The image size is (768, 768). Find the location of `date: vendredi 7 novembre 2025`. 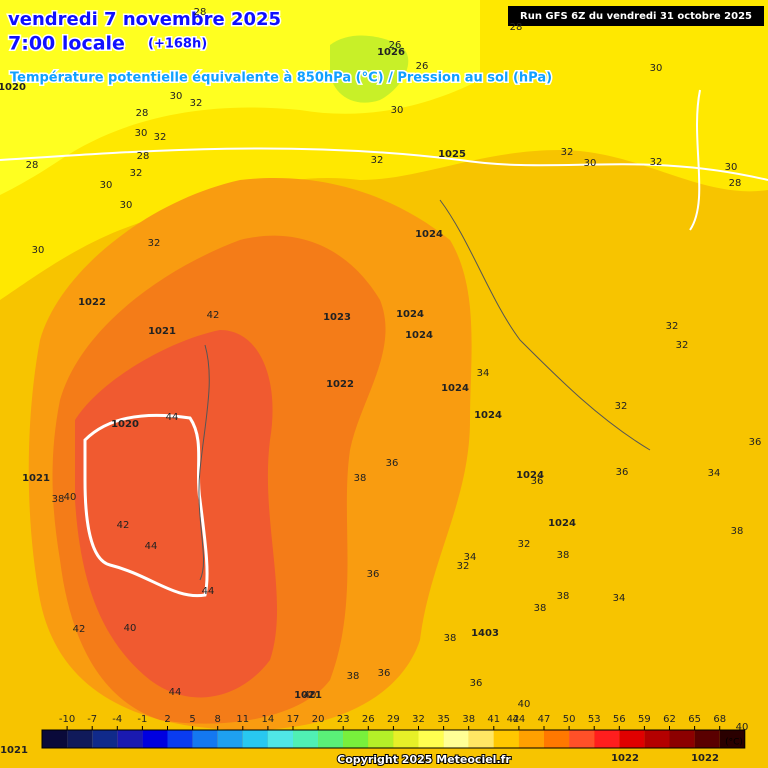

date: vendredi 7 novembre 2025 is located at coordinates (144, 19).